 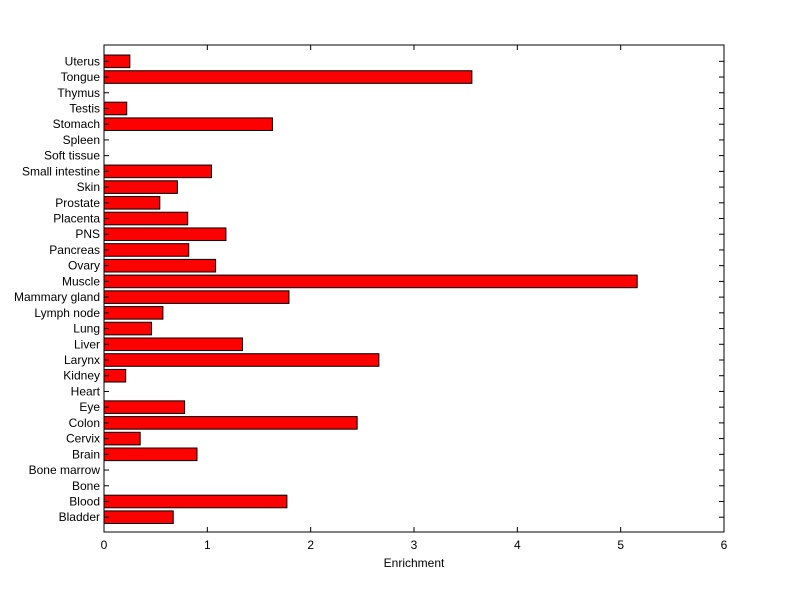 I want to click on y-tick-label-prostate: Prostate, so click(x=77, y=203).